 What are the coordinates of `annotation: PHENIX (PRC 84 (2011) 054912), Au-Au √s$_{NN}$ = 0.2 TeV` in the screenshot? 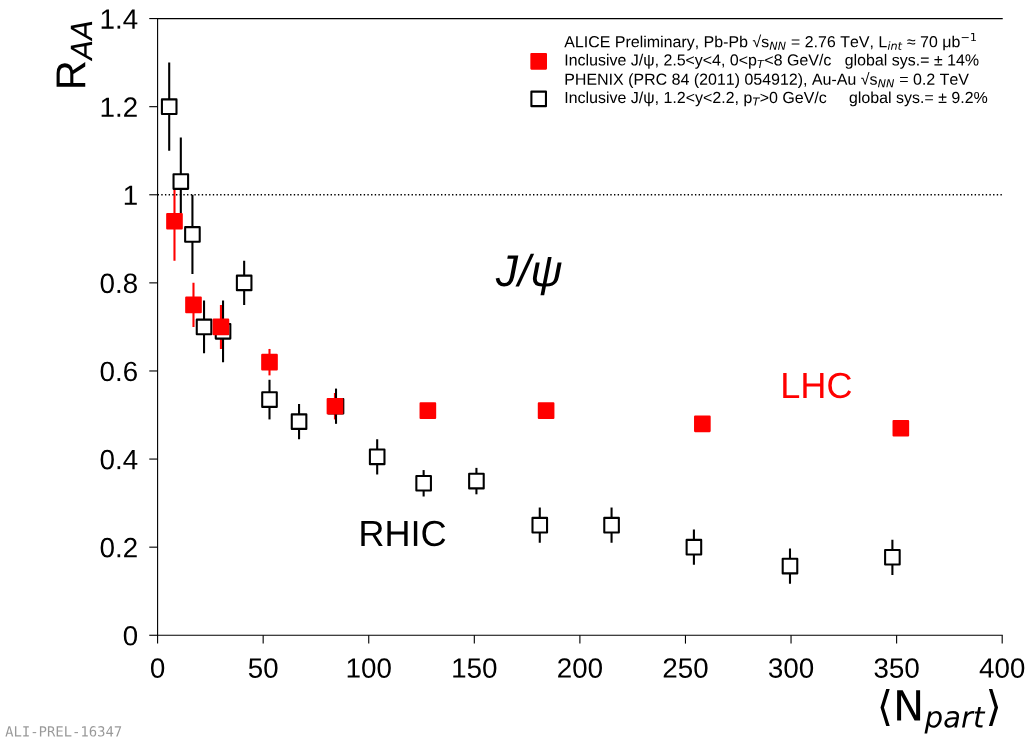 It's located at (767, 80).